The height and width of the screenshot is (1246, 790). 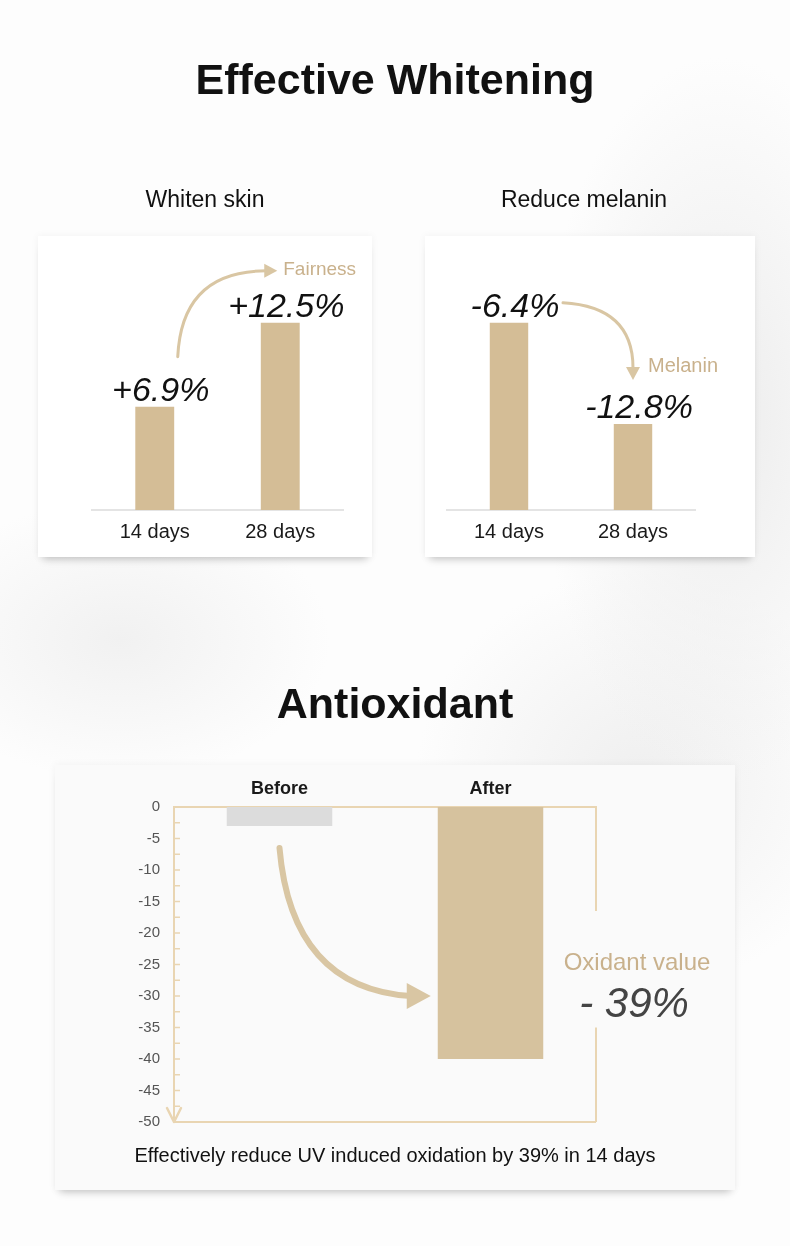 I want to click on y-tick-label: -15, so click(x=149, y=900).